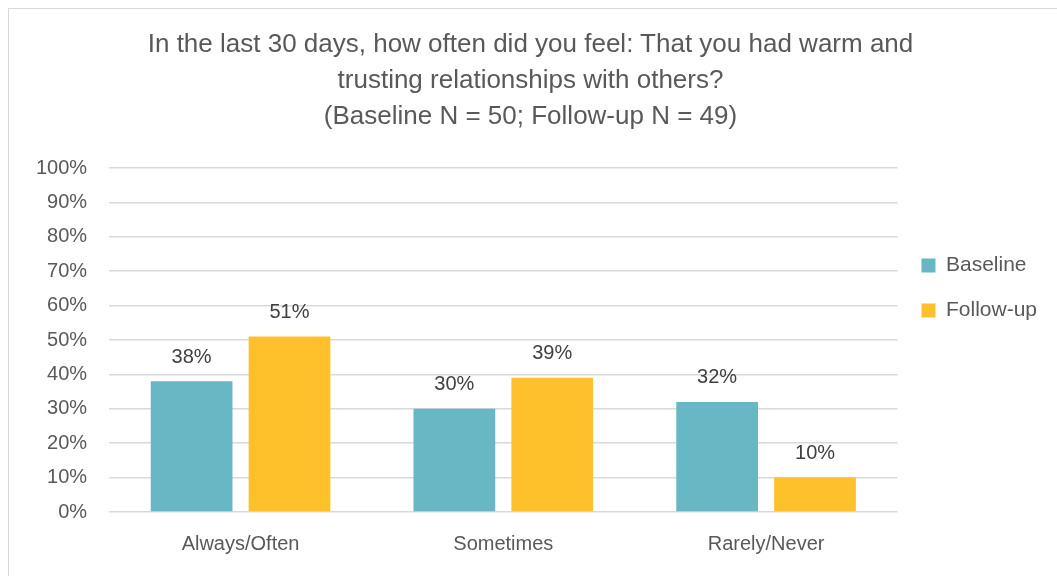 The image size is (1057, 576). What do you see at coordinates (62, 166) in the screenshot?
I see `y-tick-label: 100%` at bounding box center [62, 166].